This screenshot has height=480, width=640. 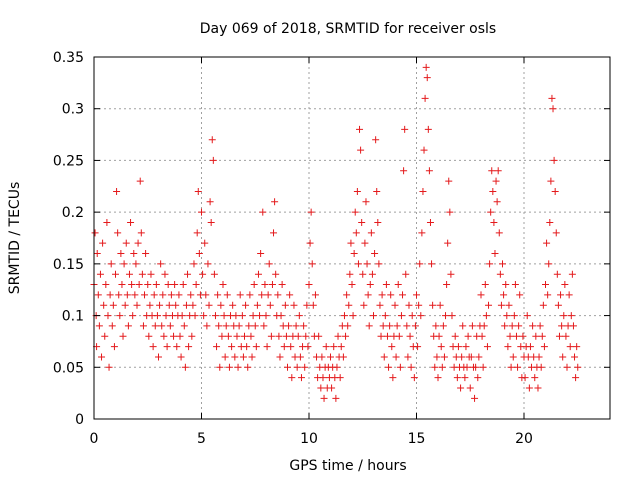 What do you see at coordinates (94, 439) in the screenshot?
I see `x-tick-label: 0` at bounding box center [94, 439].